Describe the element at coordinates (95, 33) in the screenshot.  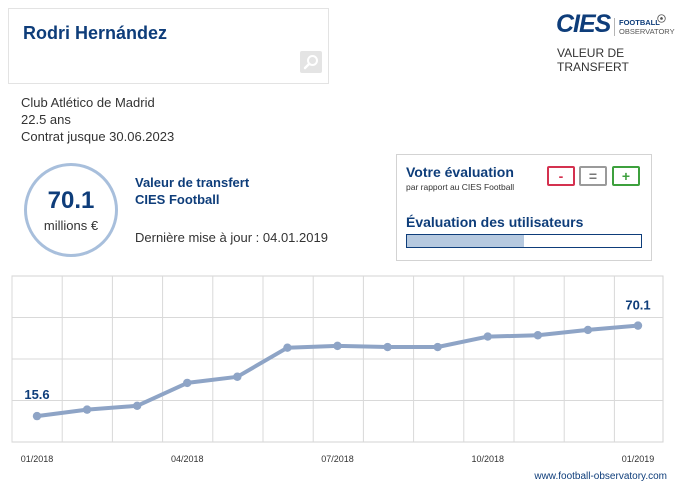
I see `player-name: Rodri Hernández` at that location.